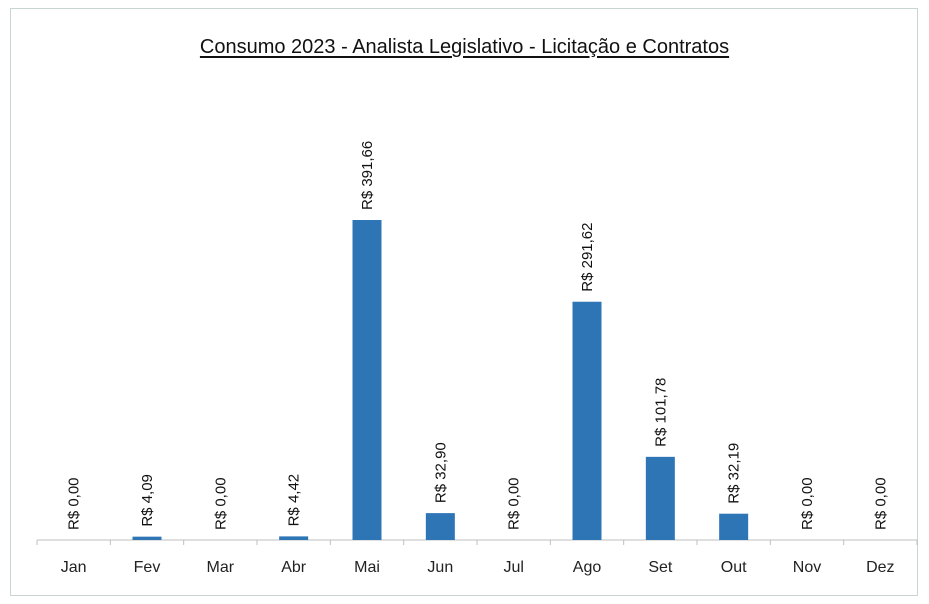  I want to click on x-tick-label: Dez, so click(880, 567).